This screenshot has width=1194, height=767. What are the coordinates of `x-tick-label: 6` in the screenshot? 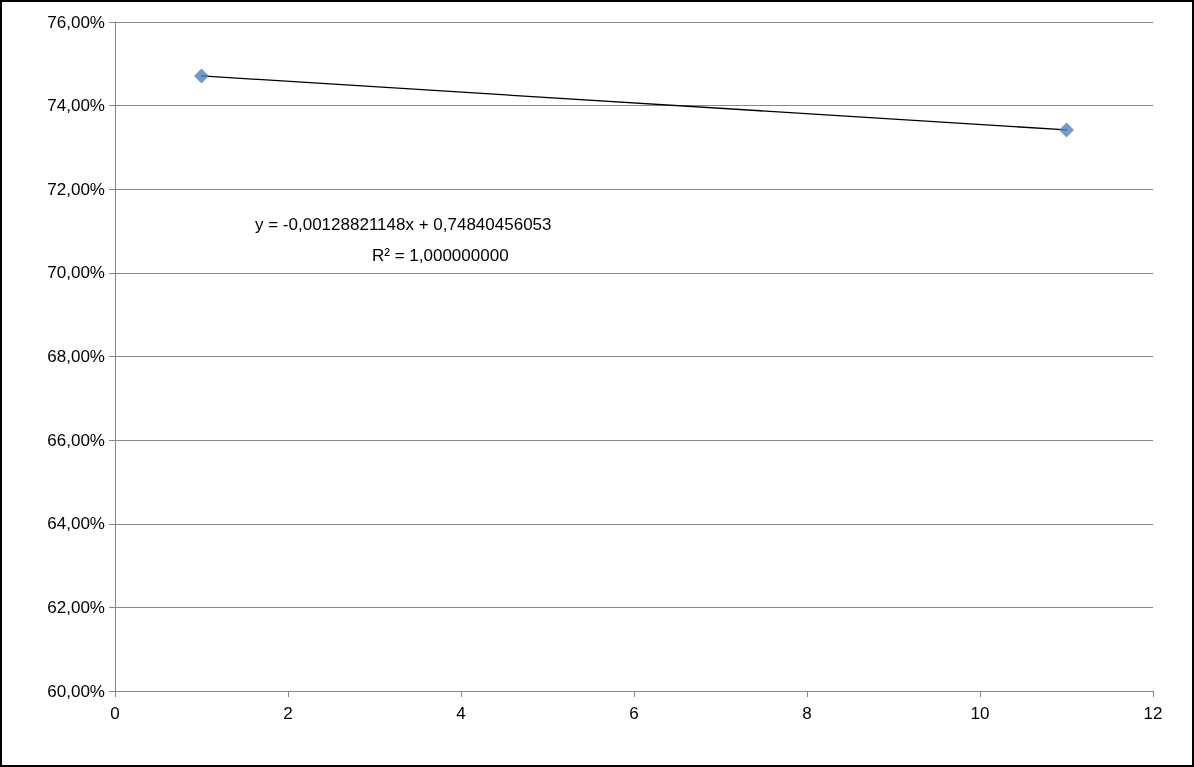 It's located at (634, 713).